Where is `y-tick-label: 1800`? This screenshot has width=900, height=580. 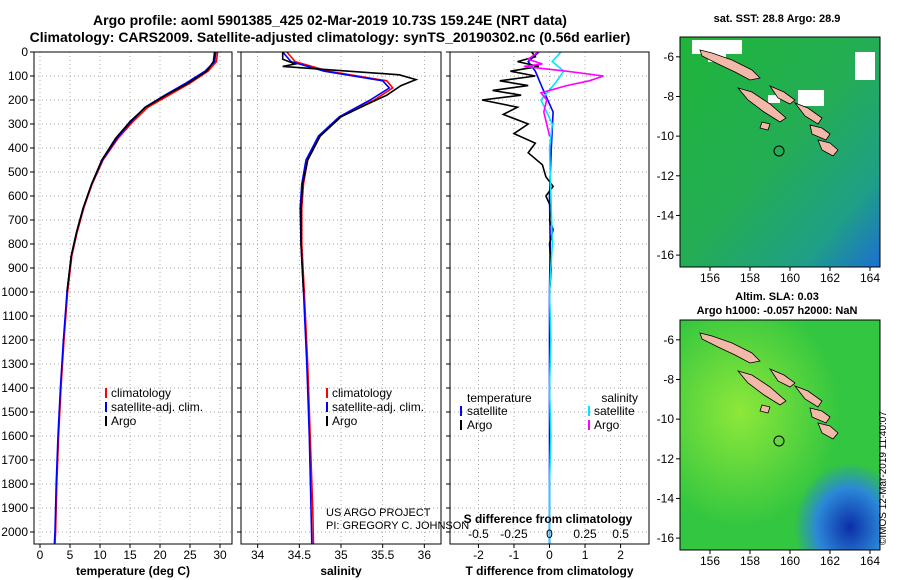 y-tick-label: 1800 is located at coordinates (14, 484).